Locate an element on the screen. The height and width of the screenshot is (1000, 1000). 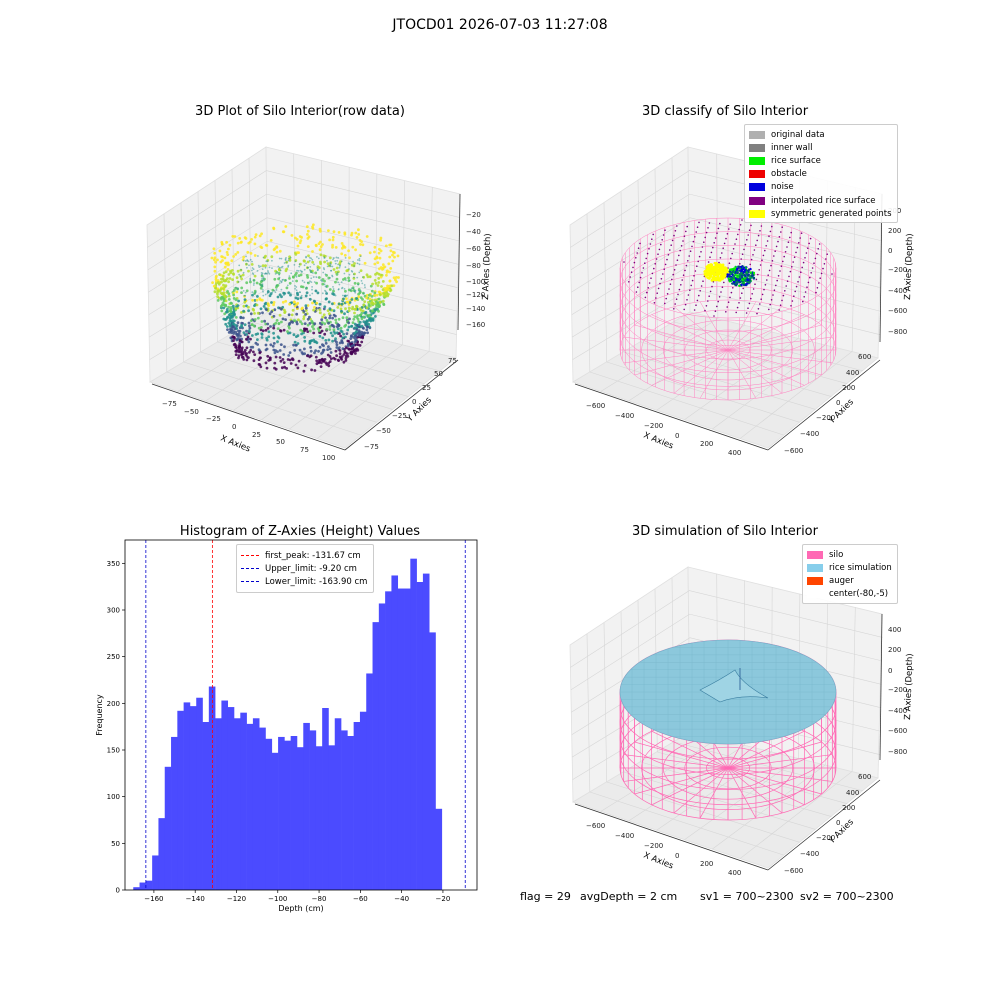
plot2-ytick: 600 is located at coordinates (864, 357).